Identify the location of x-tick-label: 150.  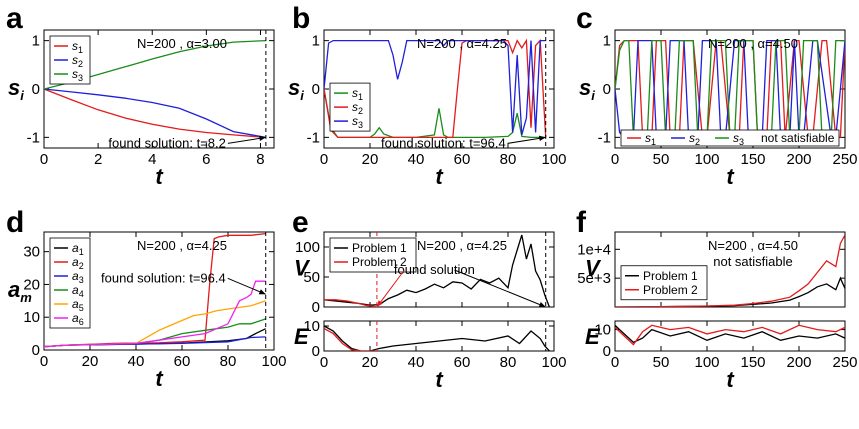
(752, 362).